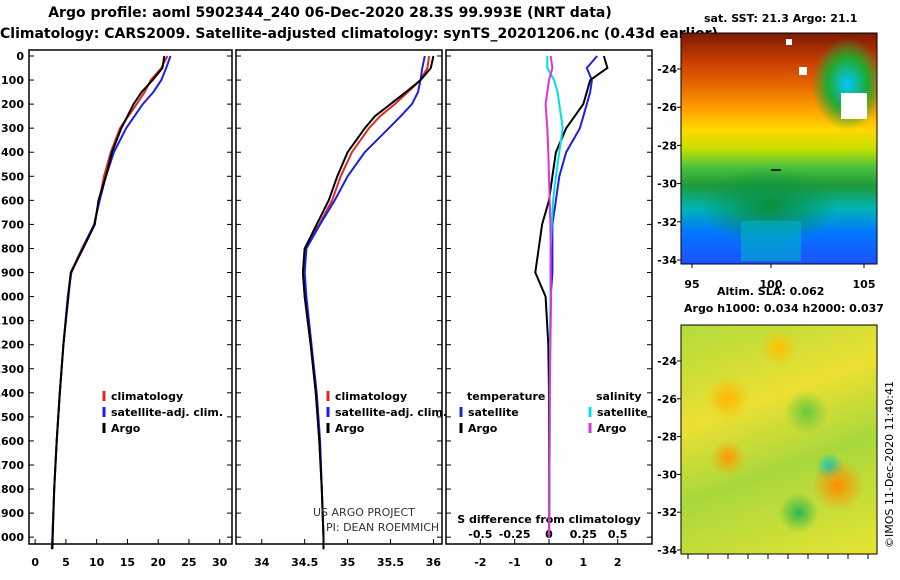 The image size is (900, 580). Describe the element at coordinates (583, 534) in the screenshot. I see `diff-sal-tick-label: 0.25` at that location.